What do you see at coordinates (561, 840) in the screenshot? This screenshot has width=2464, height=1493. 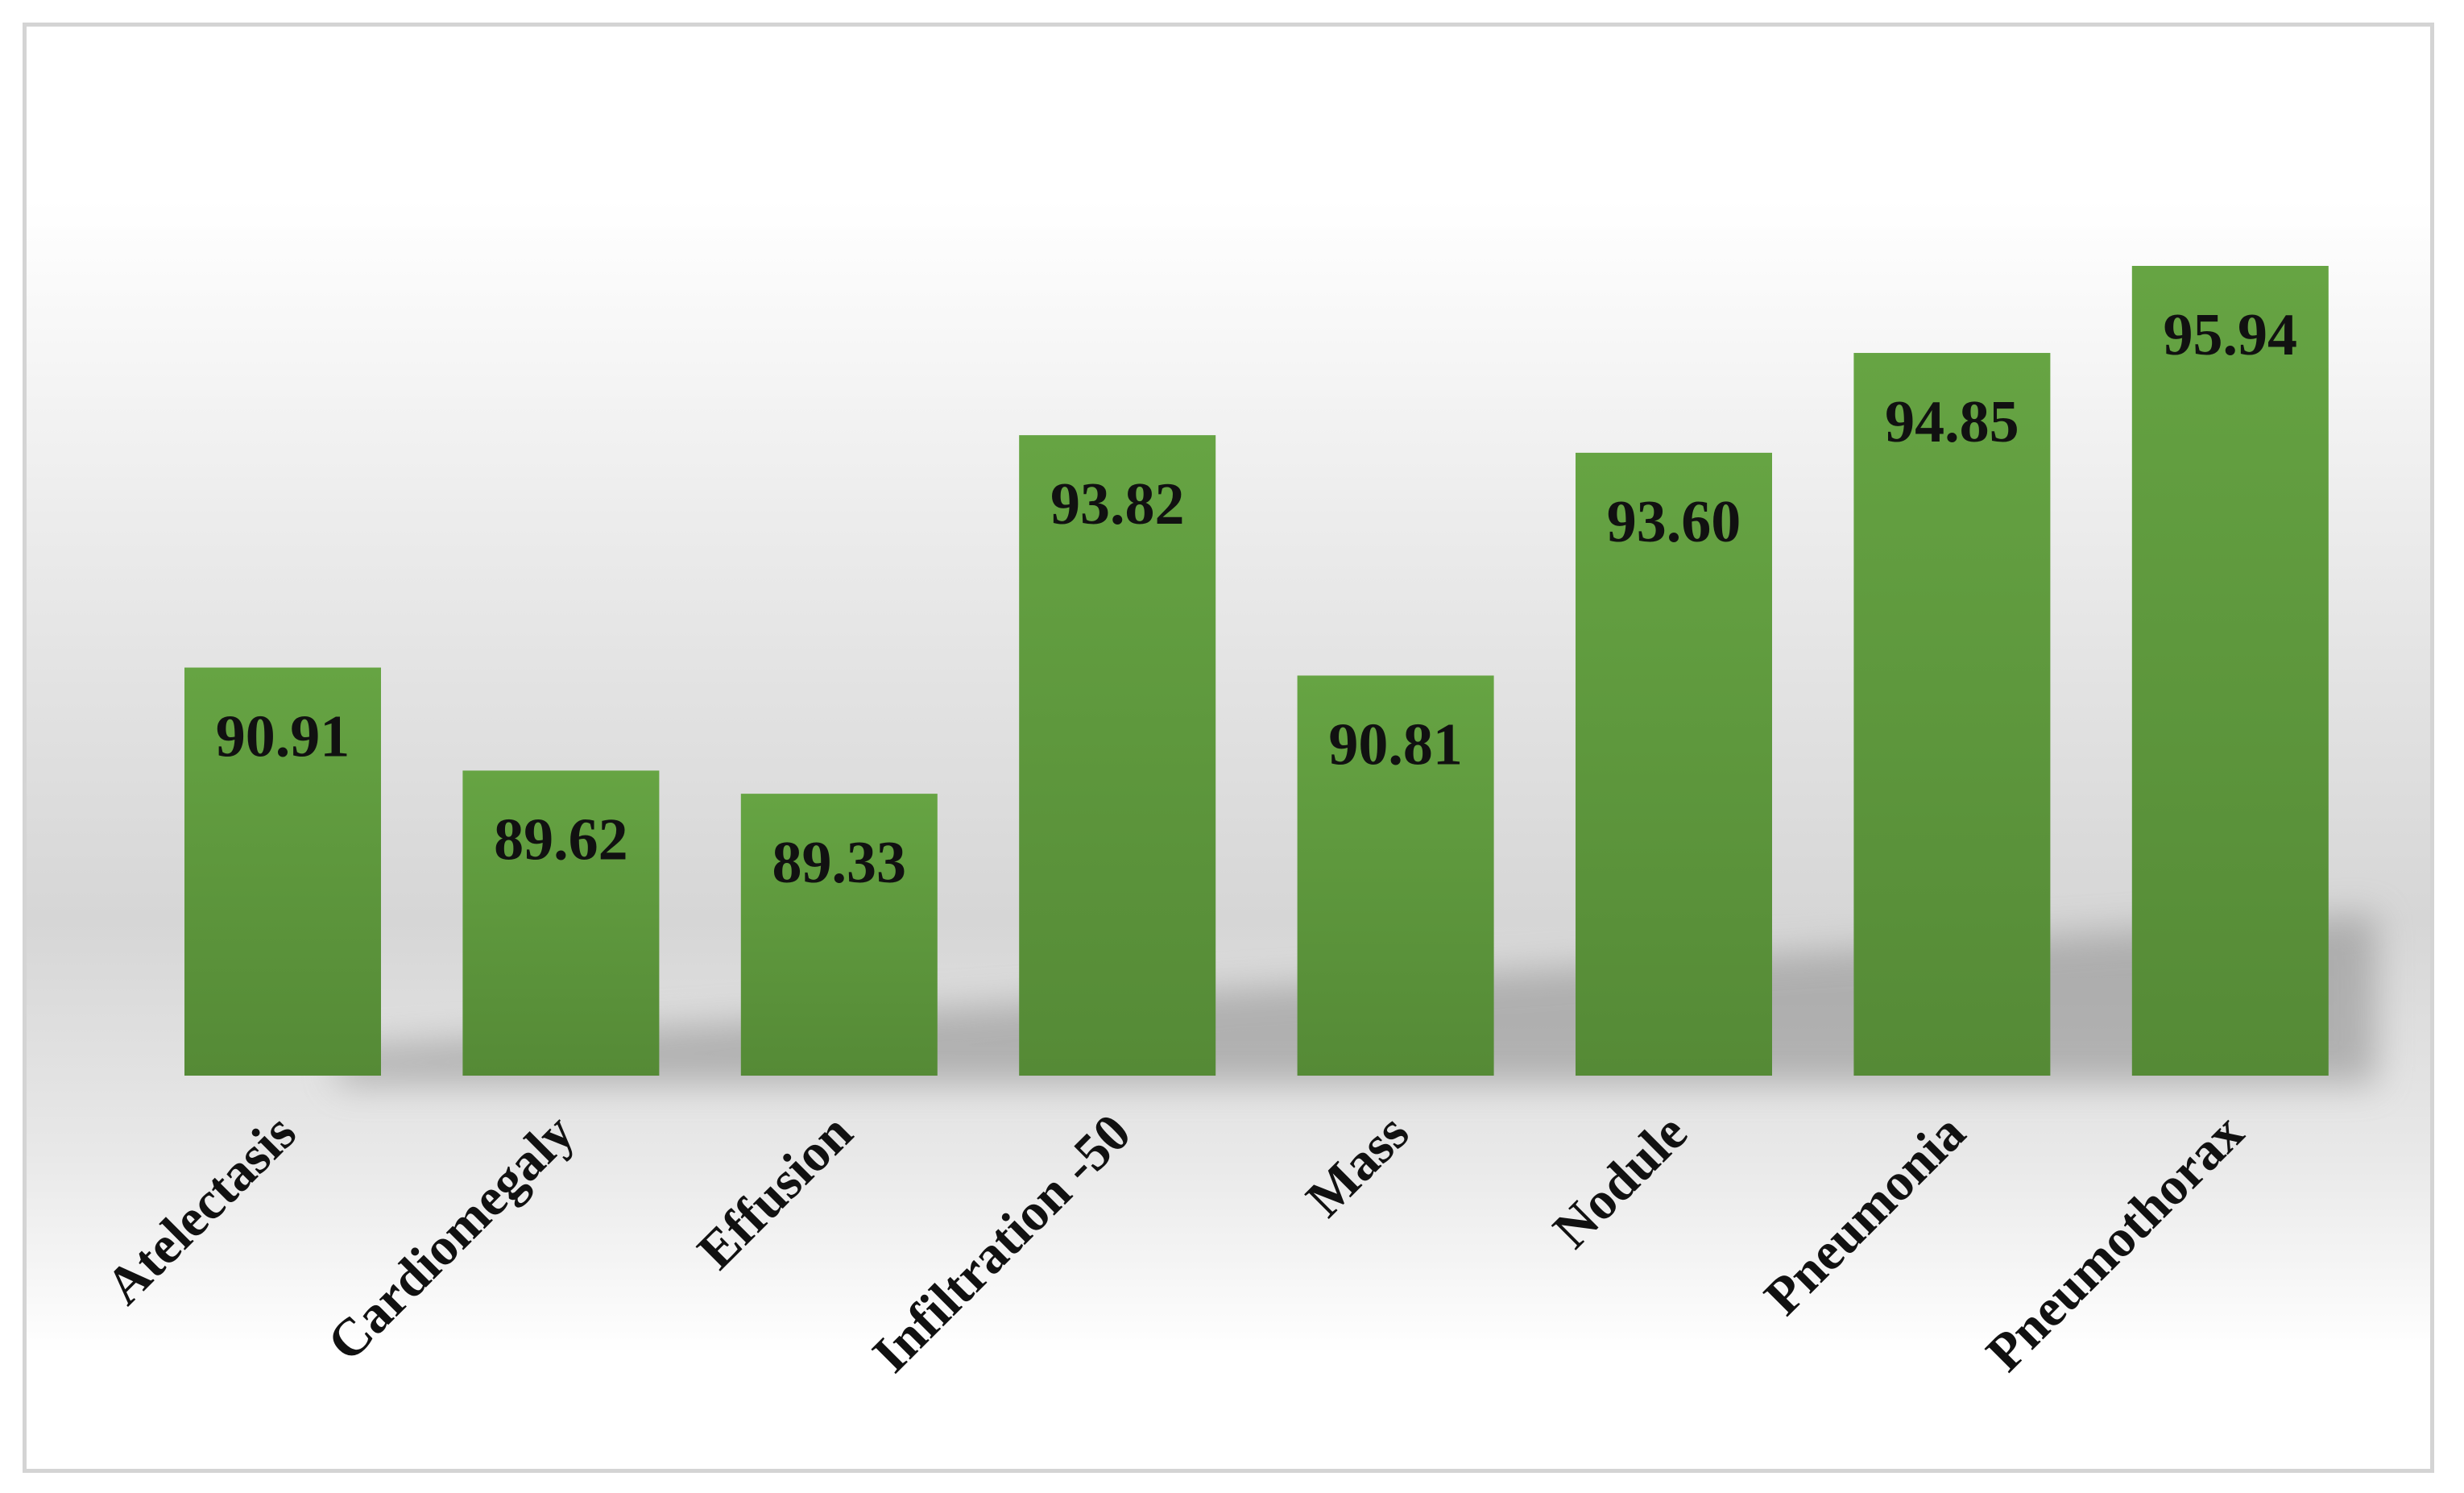 I see `value-label-cardiomegaly: 89.62` at bounding box center [561, 840].